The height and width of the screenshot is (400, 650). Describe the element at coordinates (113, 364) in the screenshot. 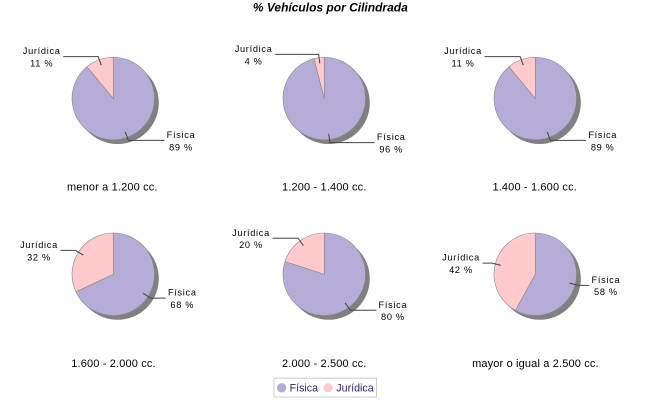

I see `svg-text: 1.600 - 2.000 cc.` at that location.